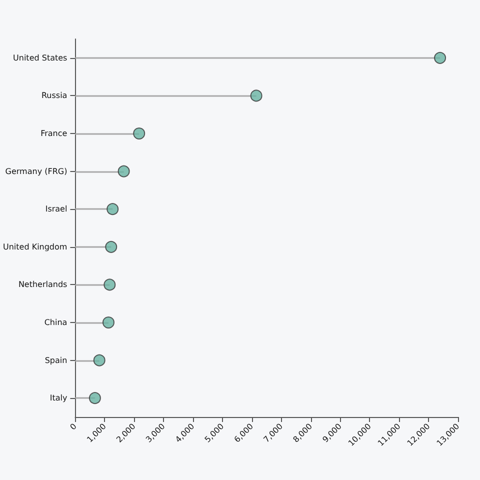 The width and height of the screenshot is (480, 480). Describe the element at coordinates (56, 322) in the screenshot. I see `y-tick-label: China` at that location.